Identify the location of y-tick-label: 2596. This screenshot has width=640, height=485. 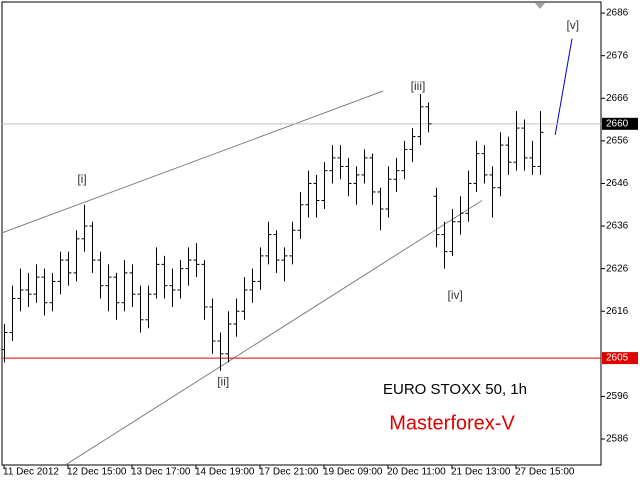
(617, 396).